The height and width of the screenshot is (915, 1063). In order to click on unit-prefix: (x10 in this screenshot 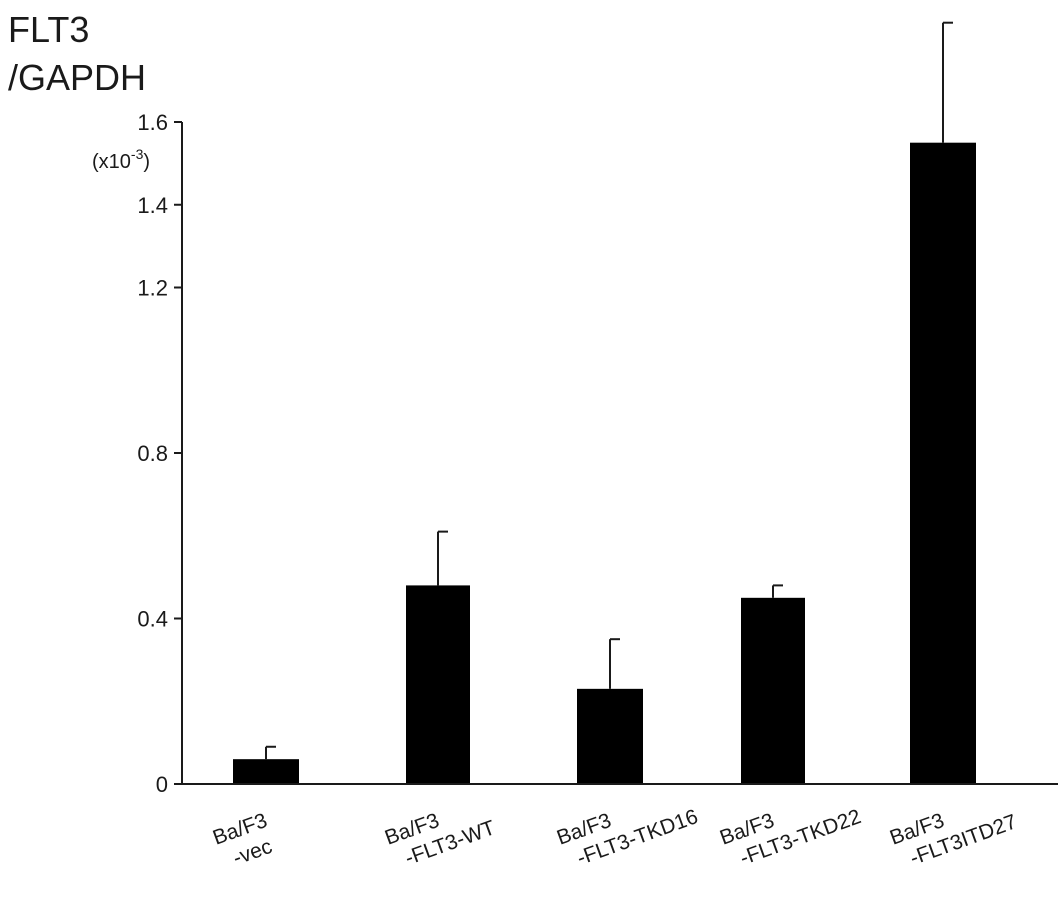, I will do `click(111, 162)`.